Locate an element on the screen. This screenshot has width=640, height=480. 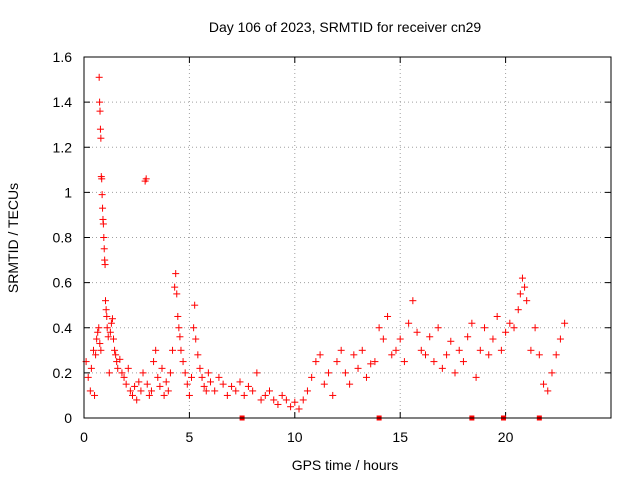
y-tick-labels: 0 0.2 0.4 0.6 0.8 1 1.2 1.4 1.6 is located at coordinates (63, 237).